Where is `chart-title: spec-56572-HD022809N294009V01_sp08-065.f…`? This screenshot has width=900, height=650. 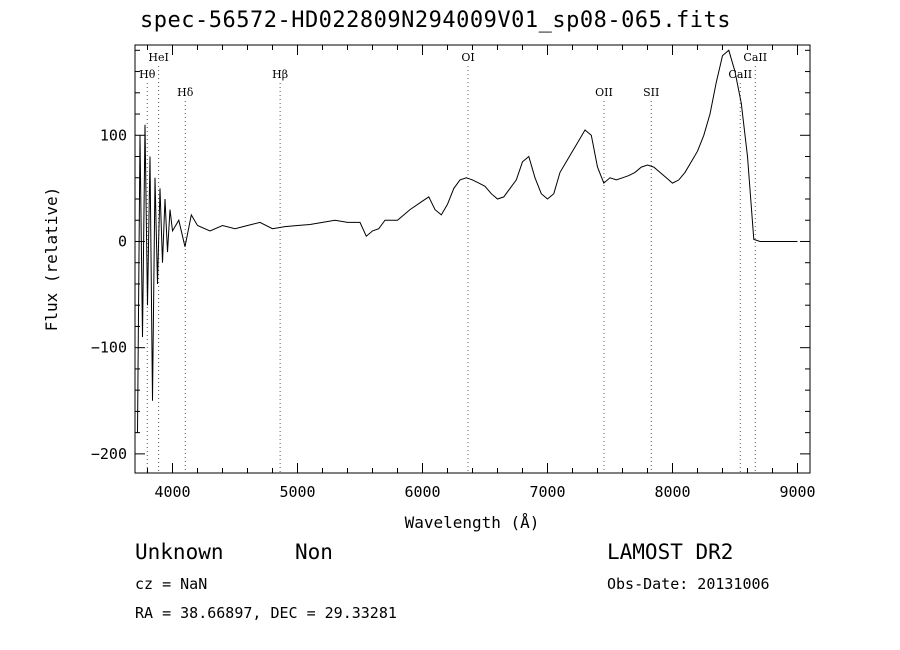 chart-title: spec-56572-HD022809N294009V01_sp08-065.f… is located at coordinates (436, 20).